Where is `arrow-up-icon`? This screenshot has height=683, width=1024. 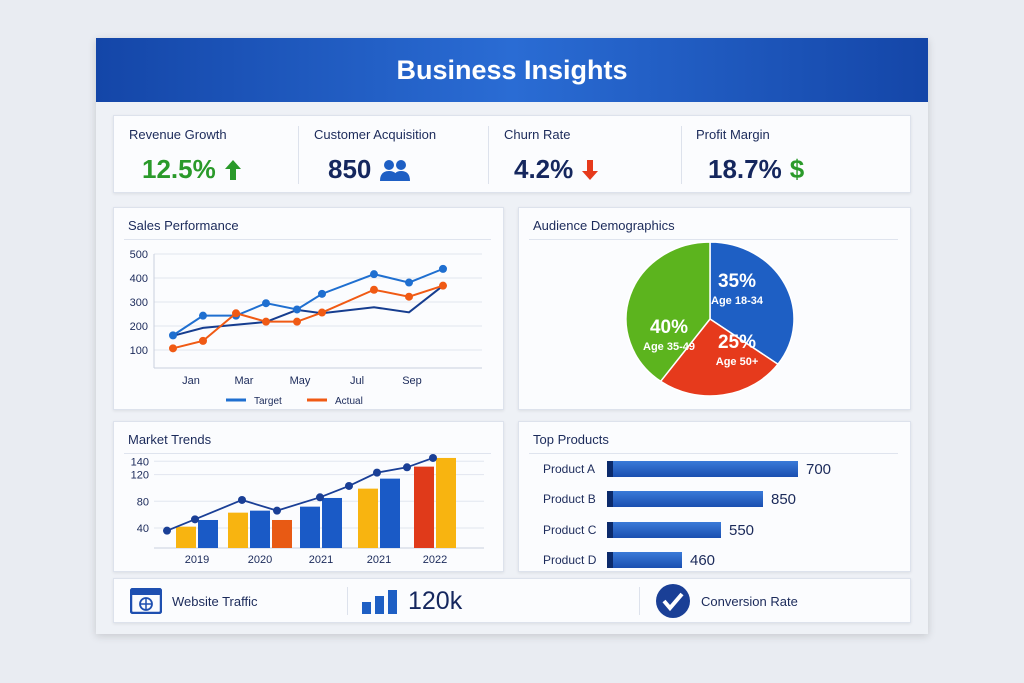 arrow-up-icon is located at coordinates (232, 169).